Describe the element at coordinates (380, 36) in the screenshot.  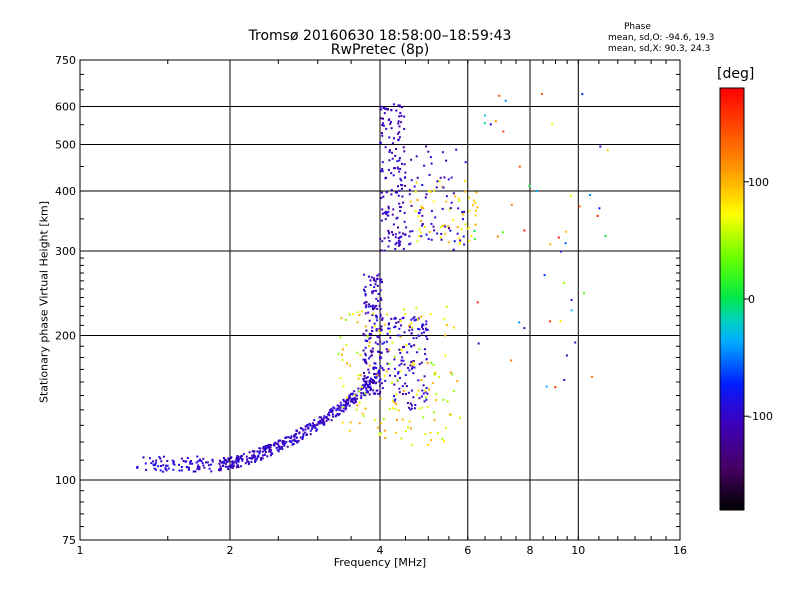
I see `chart-title: Tromsø 20160630 18:58:00–18:59:43` at that location.